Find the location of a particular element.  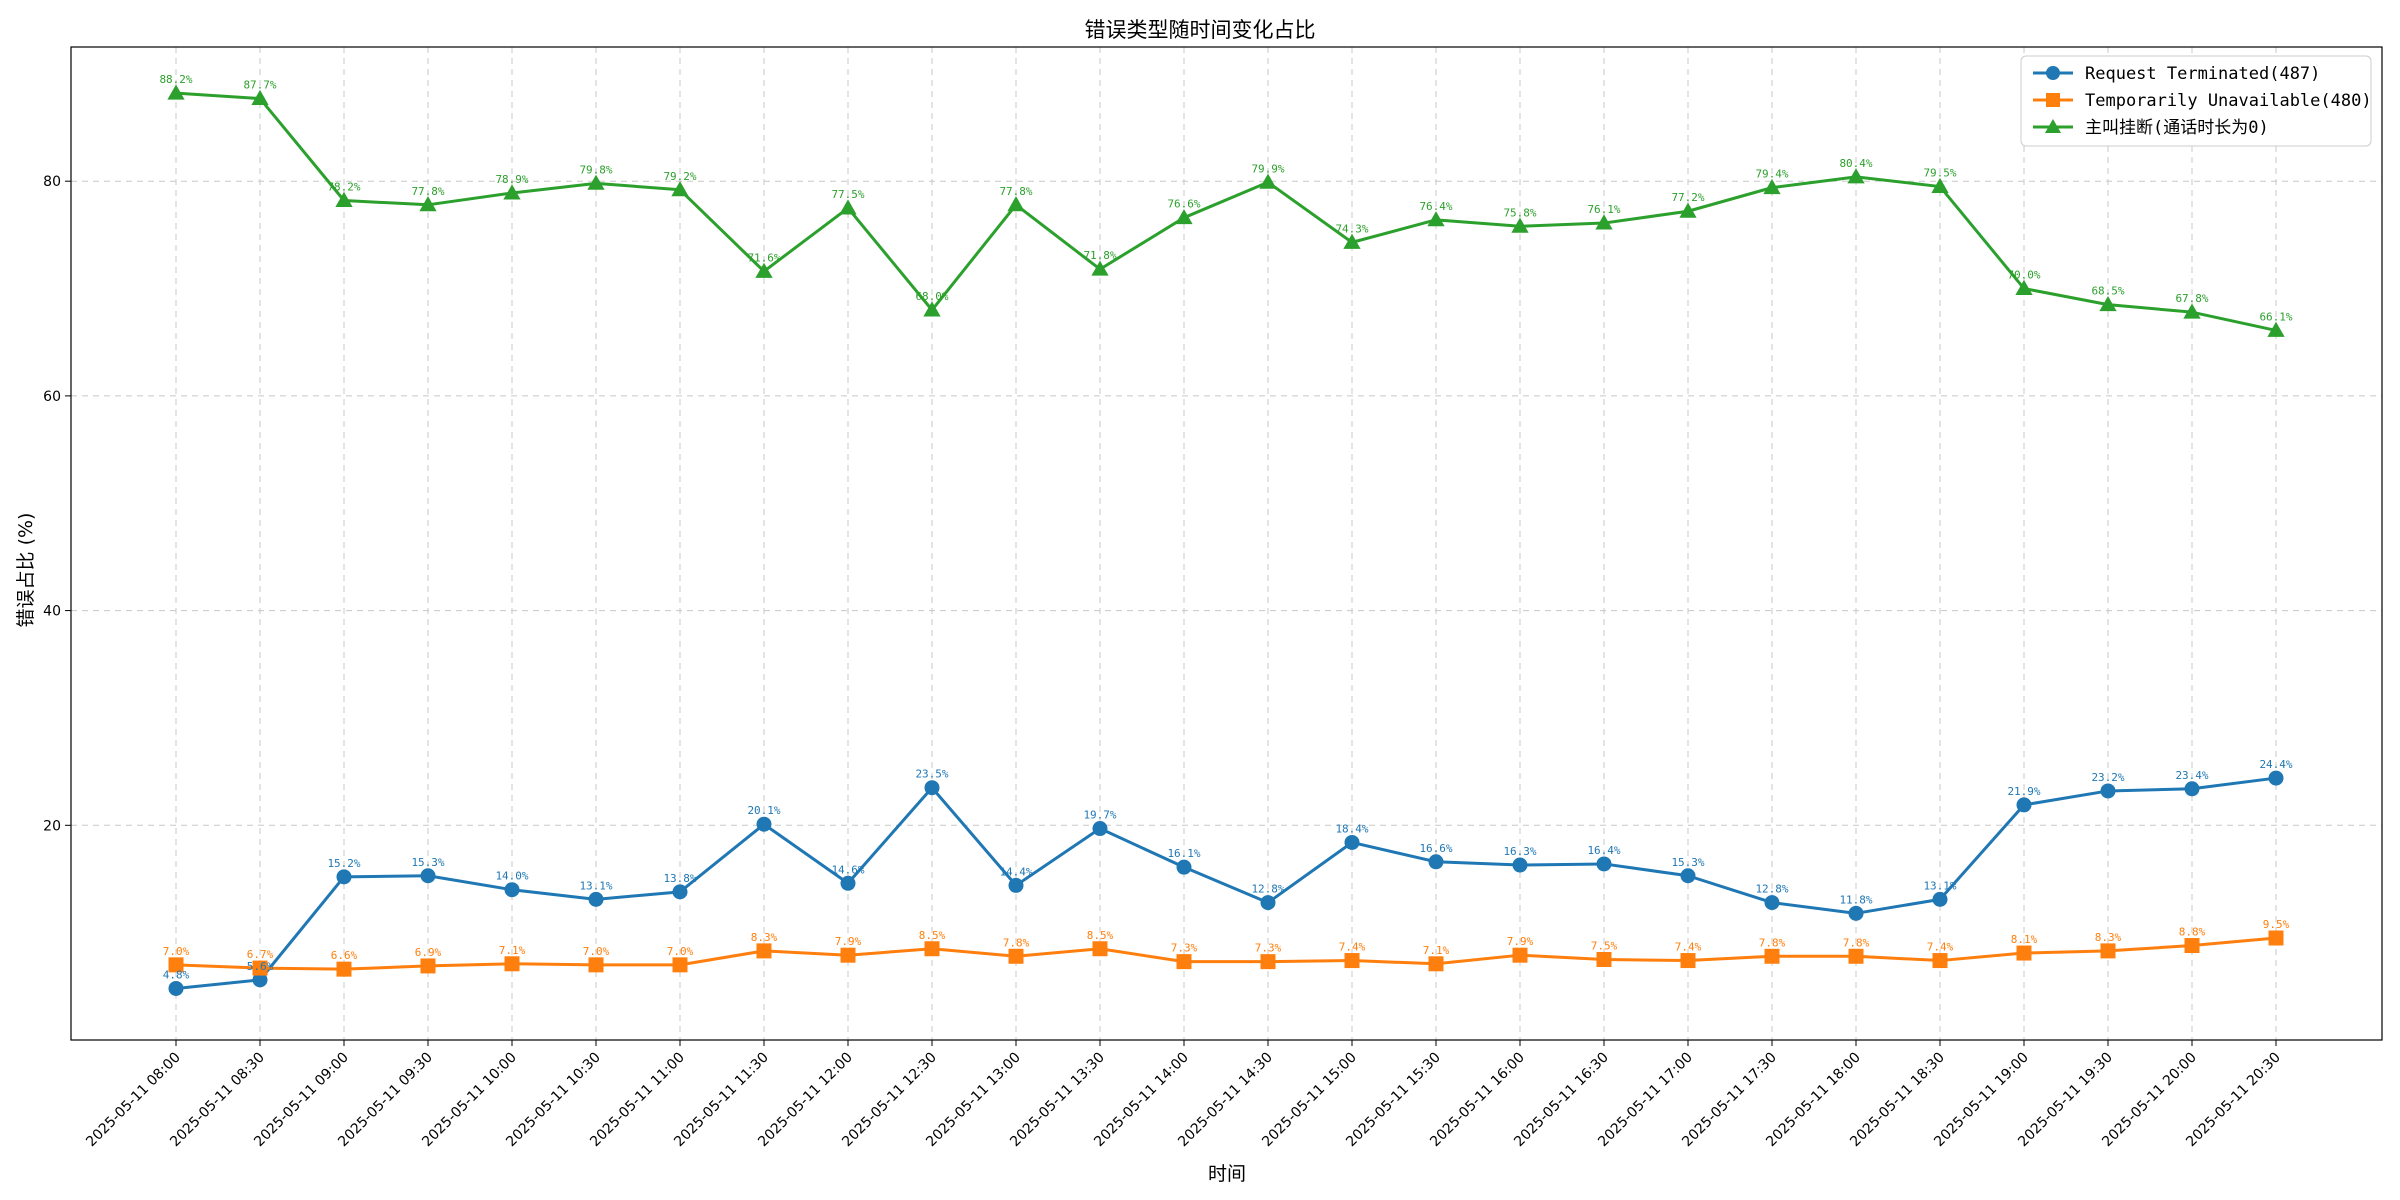

data-label: 79.5% is located at coordinates (1939, 173).